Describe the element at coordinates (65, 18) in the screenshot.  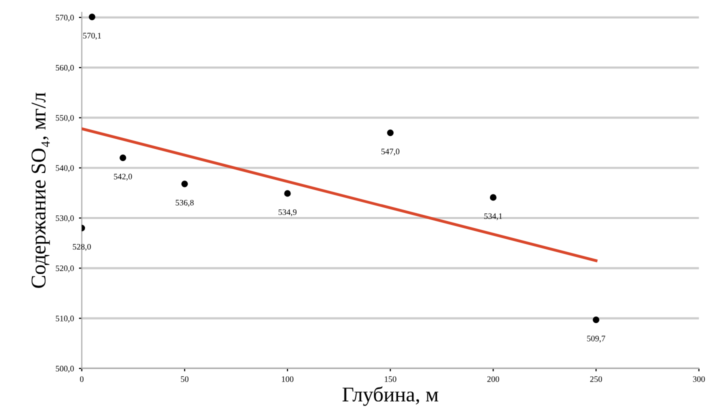
I see `y-tick-label: 570,0` at that location.